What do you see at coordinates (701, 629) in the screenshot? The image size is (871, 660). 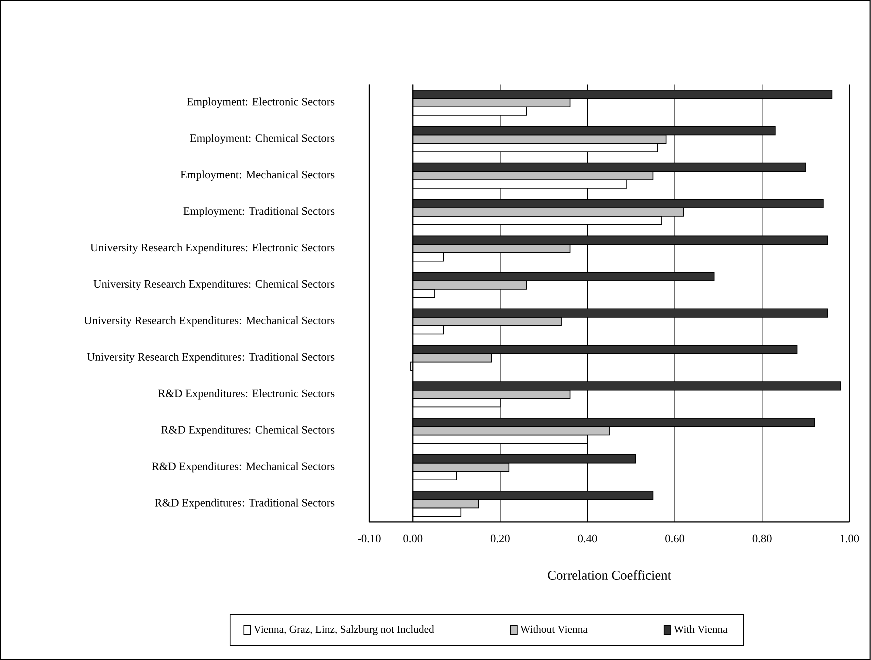 I see `legend-label: With Vienna` at bounding box center [701, 629].